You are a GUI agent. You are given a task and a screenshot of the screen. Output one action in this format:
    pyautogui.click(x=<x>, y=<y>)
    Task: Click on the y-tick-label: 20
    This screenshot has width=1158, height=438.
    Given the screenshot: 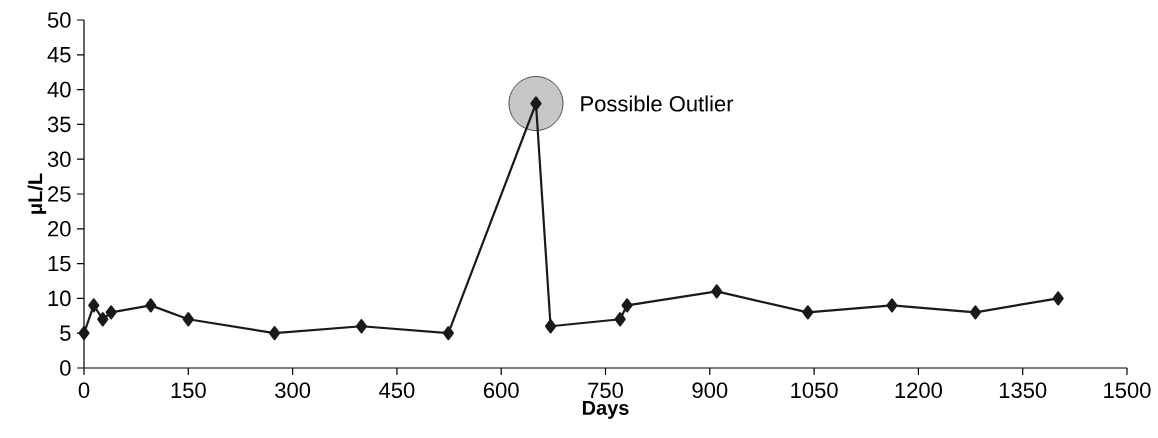 What is the action you would take?
    pyautogui.click(x=59, y=228)
    